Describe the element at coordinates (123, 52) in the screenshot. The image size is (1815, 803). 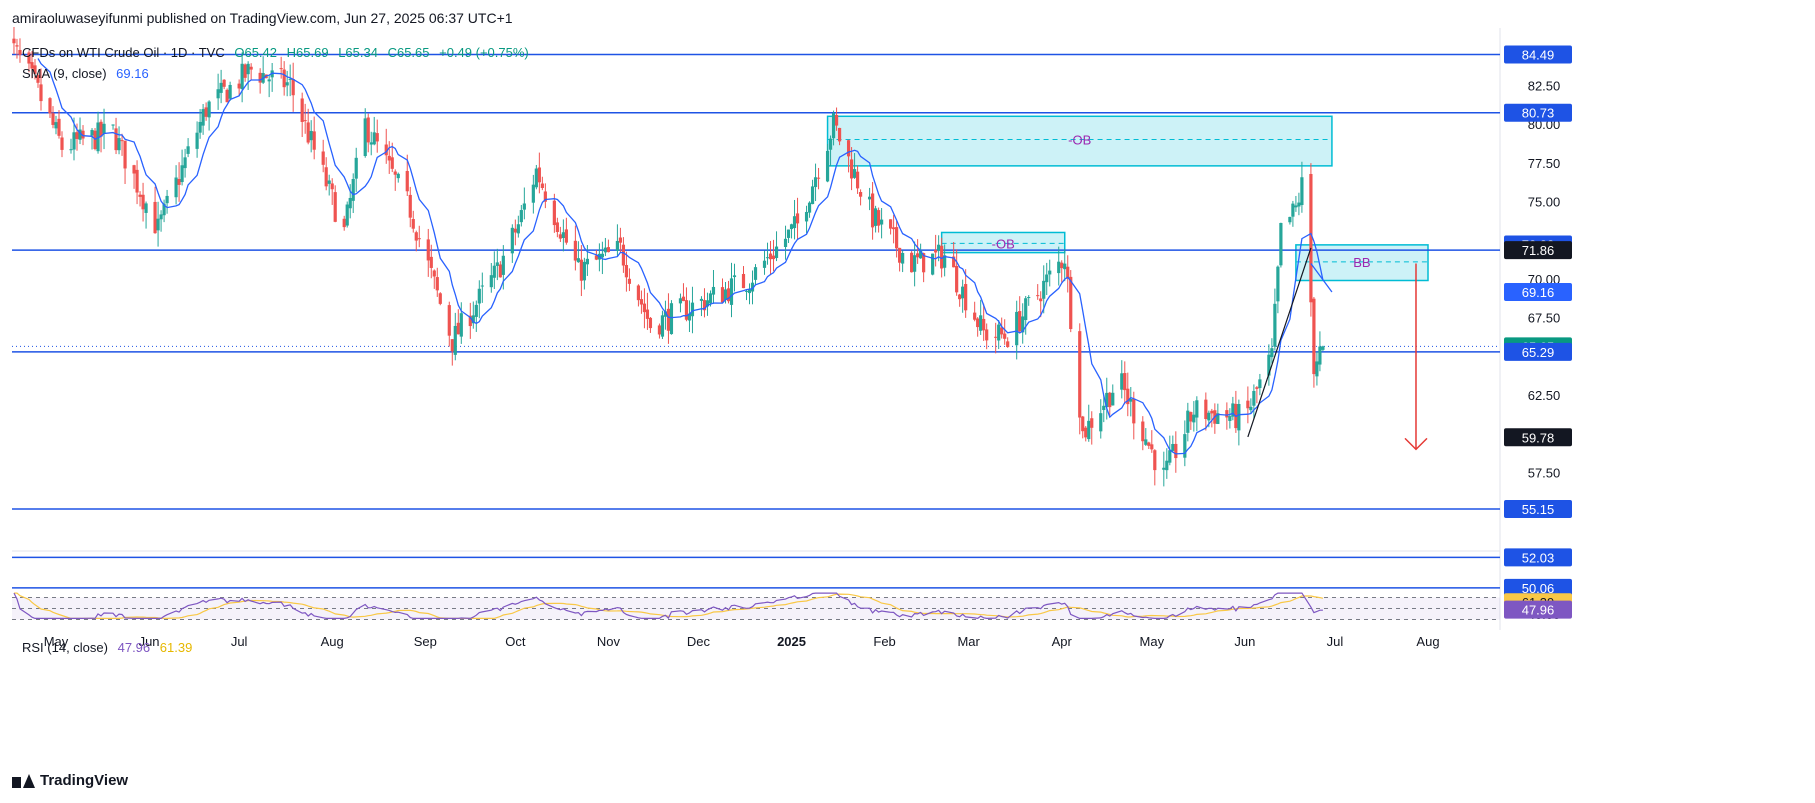
I see `symbol-name: CFDs on WTI Crude Oil · 1D · TVC` at that location.